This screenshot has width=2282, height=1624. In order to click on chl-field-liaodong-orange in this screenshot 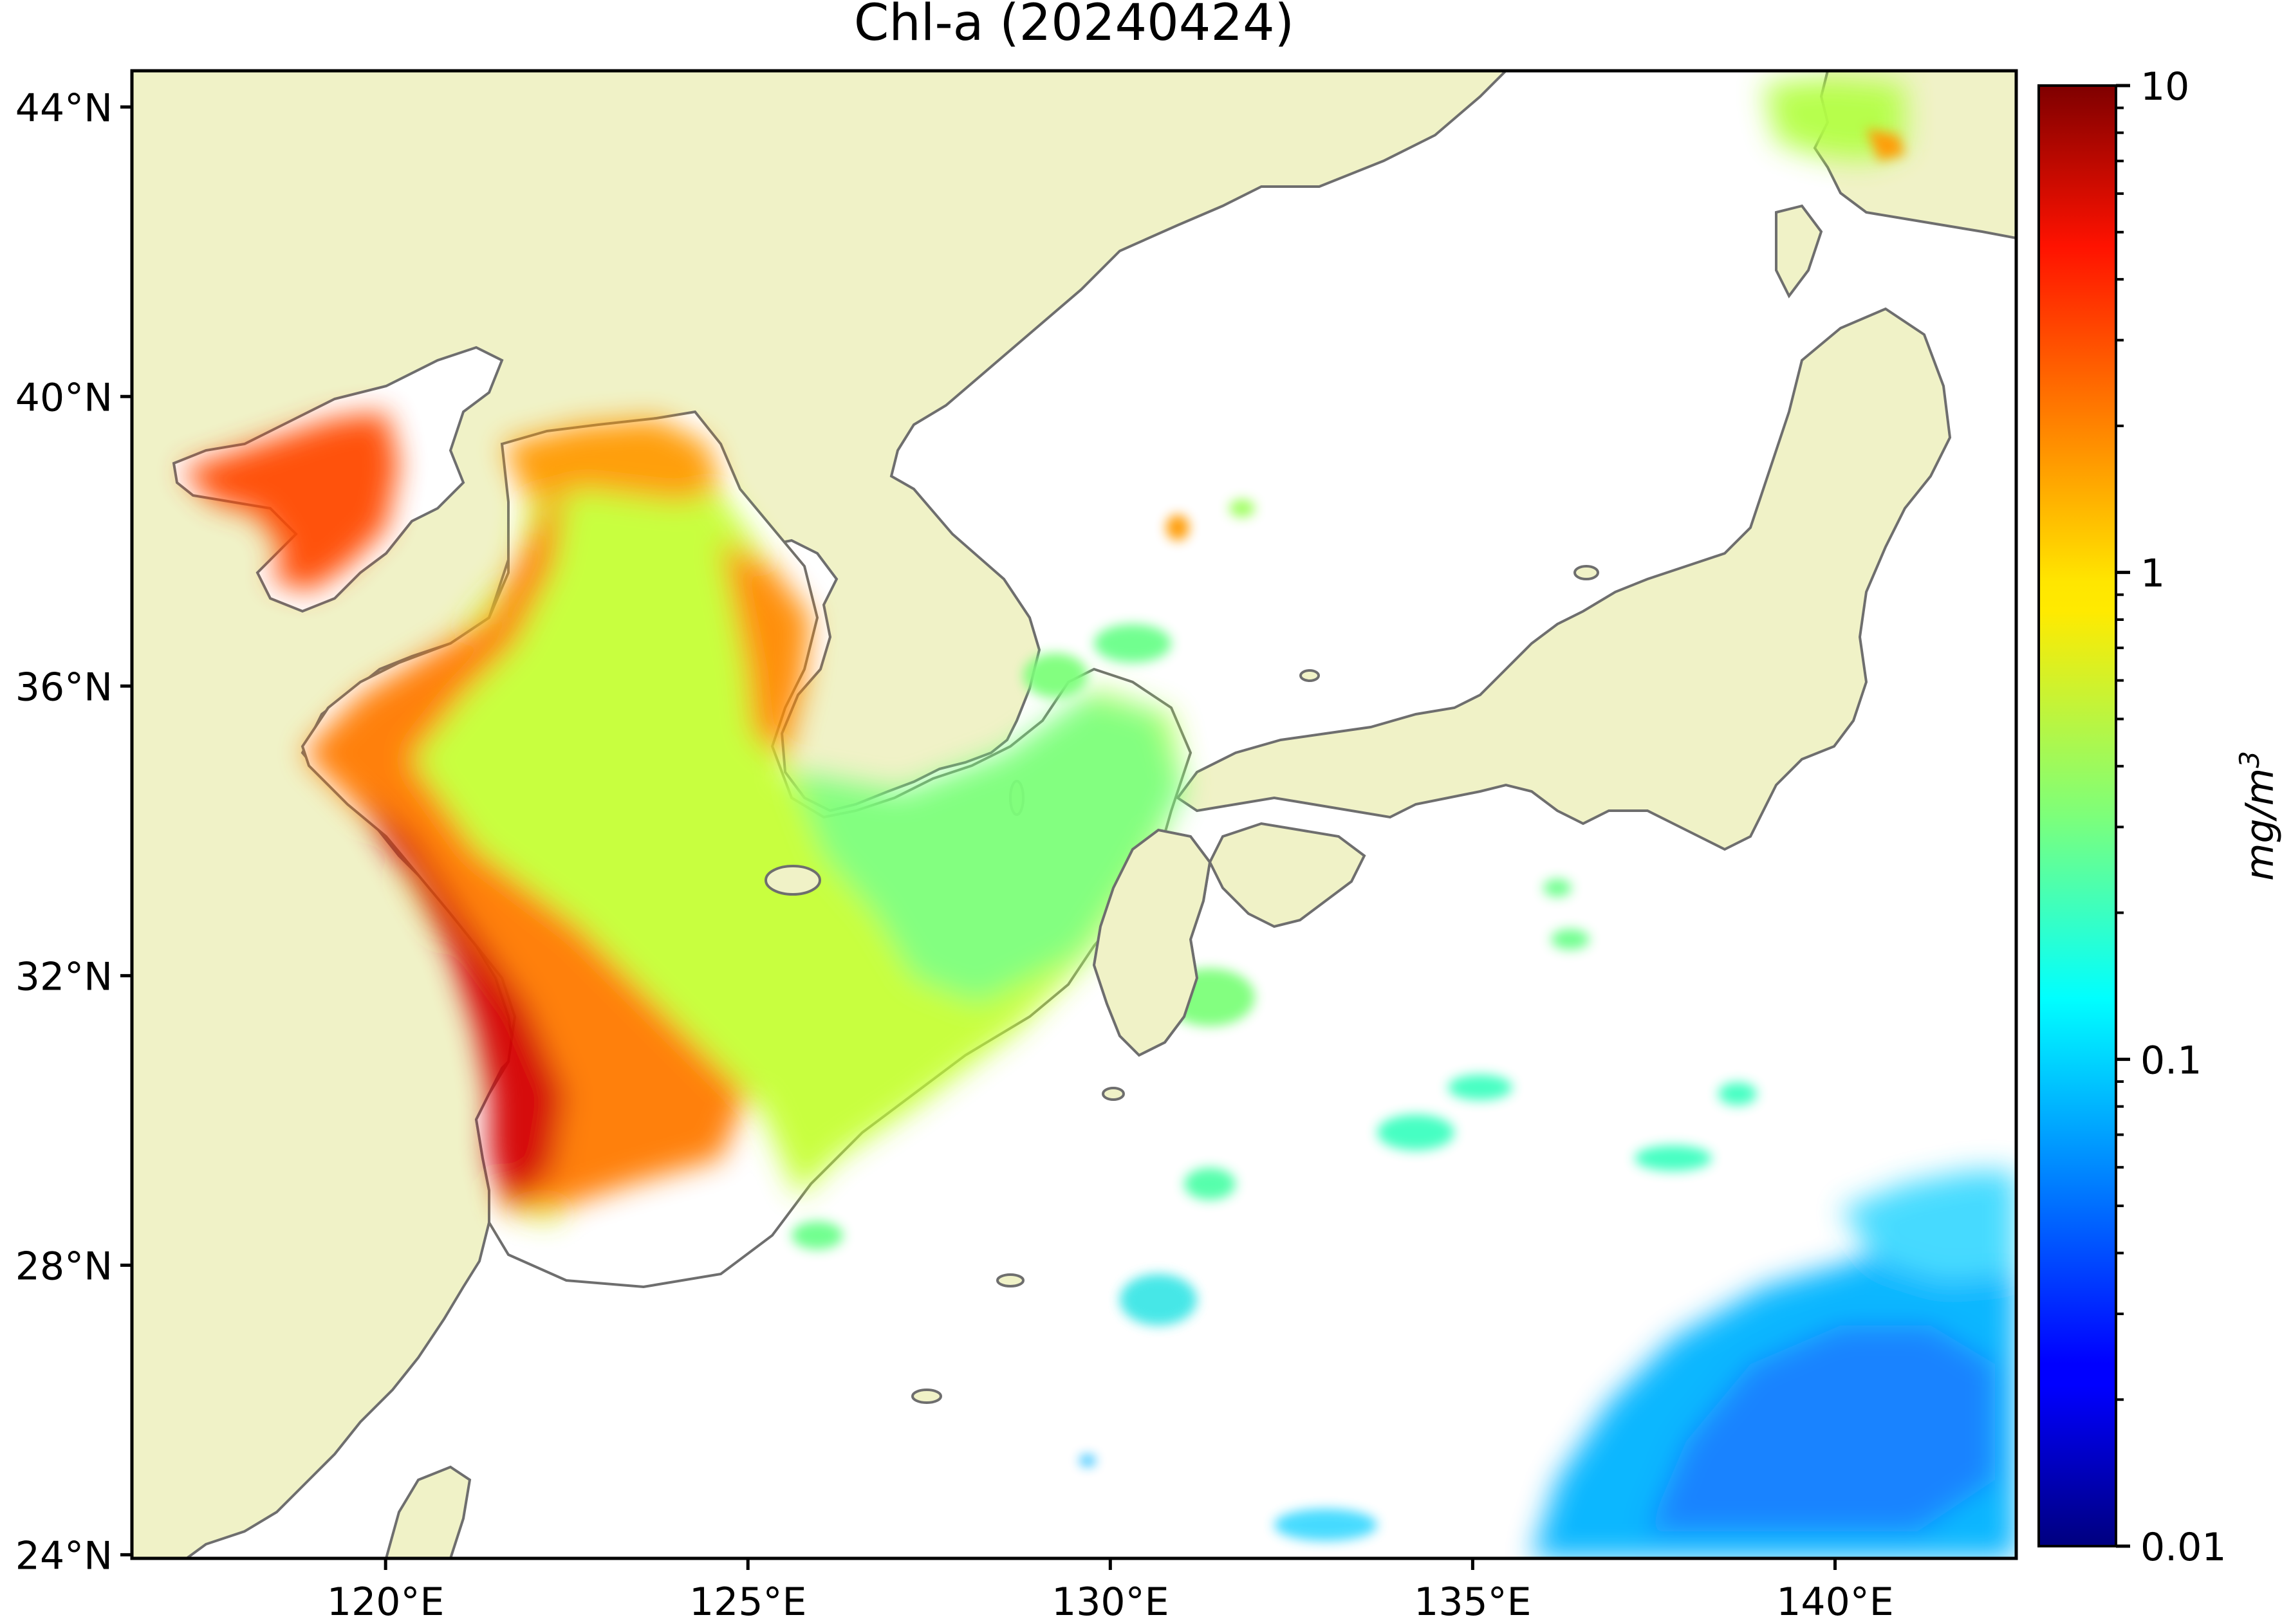, I will do `click(611, 460)`.